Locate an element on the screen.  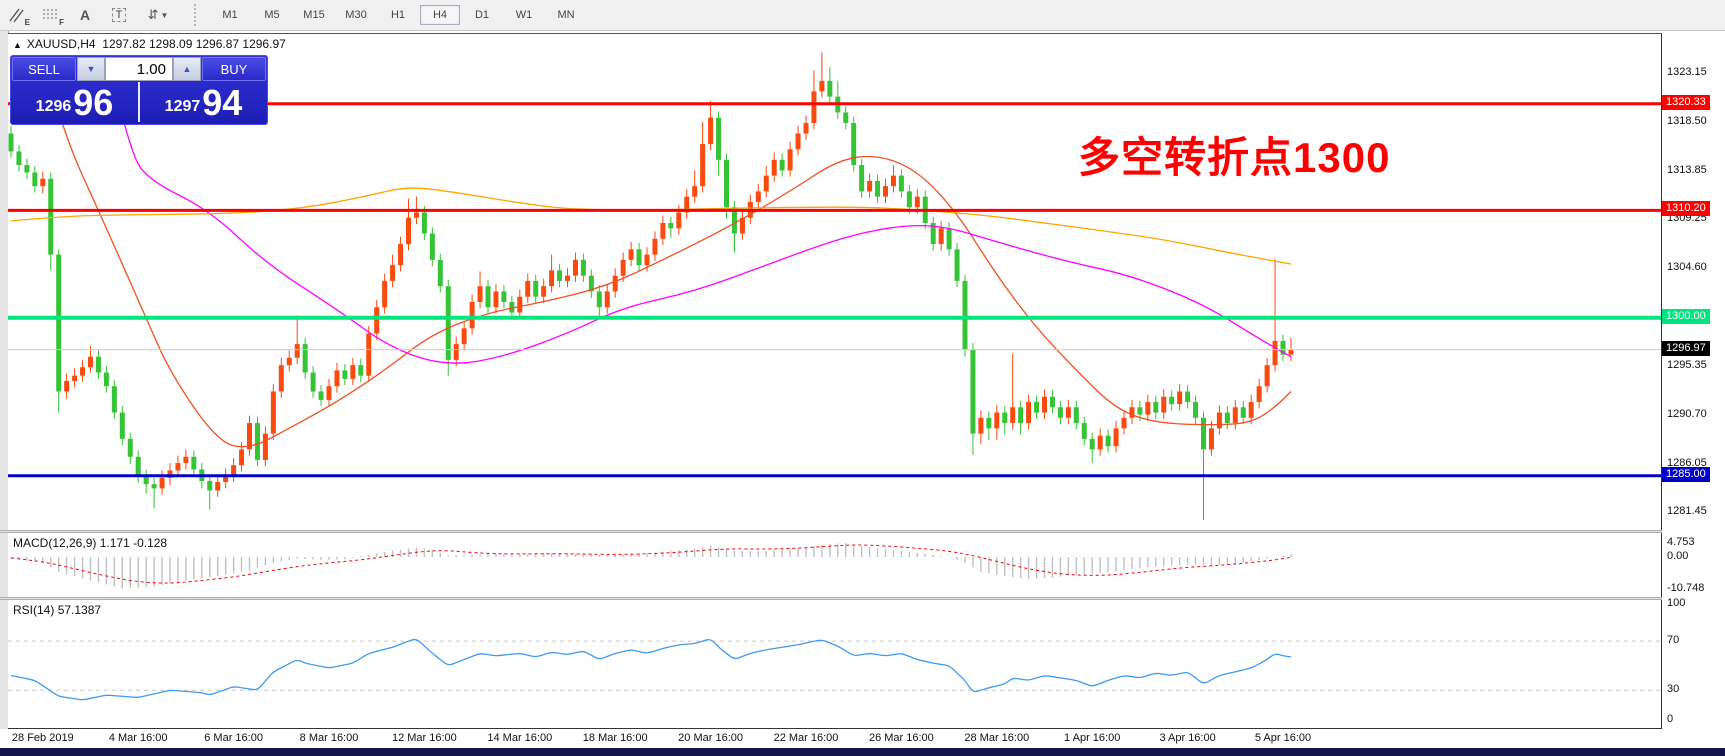
date-tick: 28 Mar 16:00 is located at coordinates (997, 738).